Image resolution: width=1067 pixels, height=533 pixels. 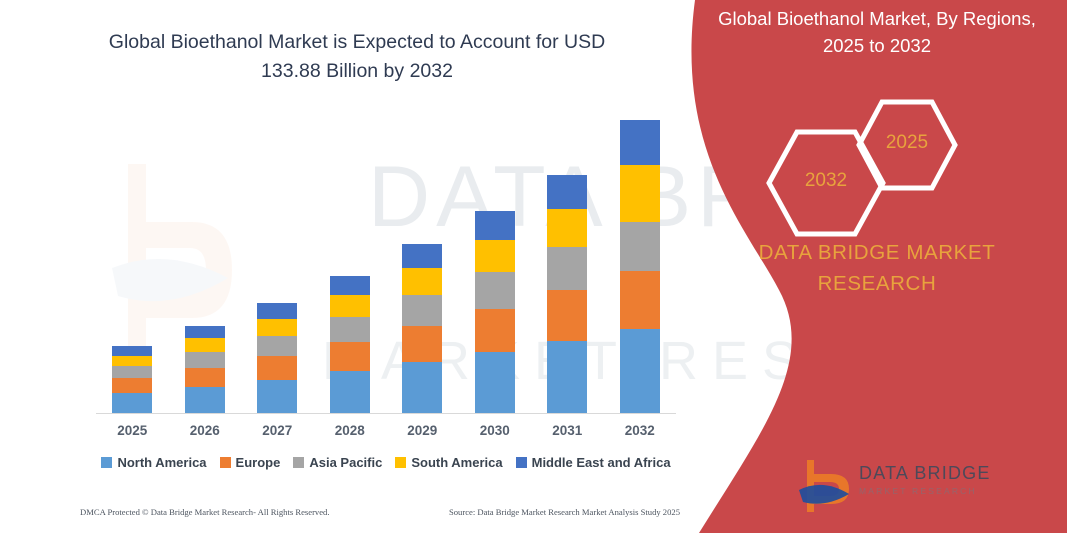 What do you see at coordinates (494, 430) in the screenshot?
I see `x-axis-label-2030: 2030` at bounding box center [494, 430].